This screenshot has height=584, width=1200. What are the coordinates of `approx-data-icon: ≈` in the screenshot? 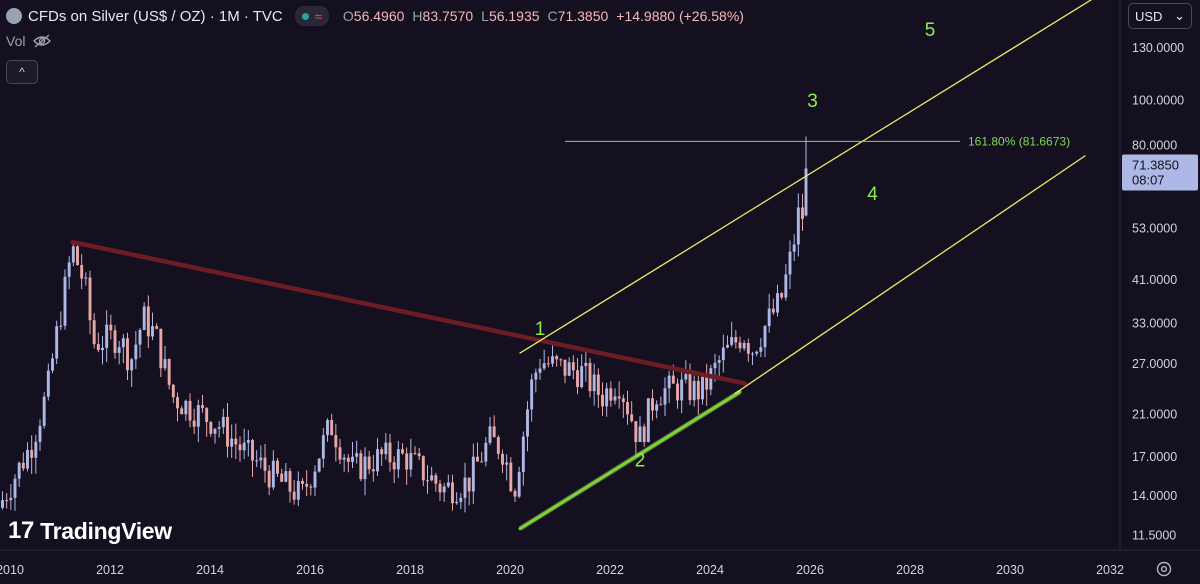 It's located at (318, 16).